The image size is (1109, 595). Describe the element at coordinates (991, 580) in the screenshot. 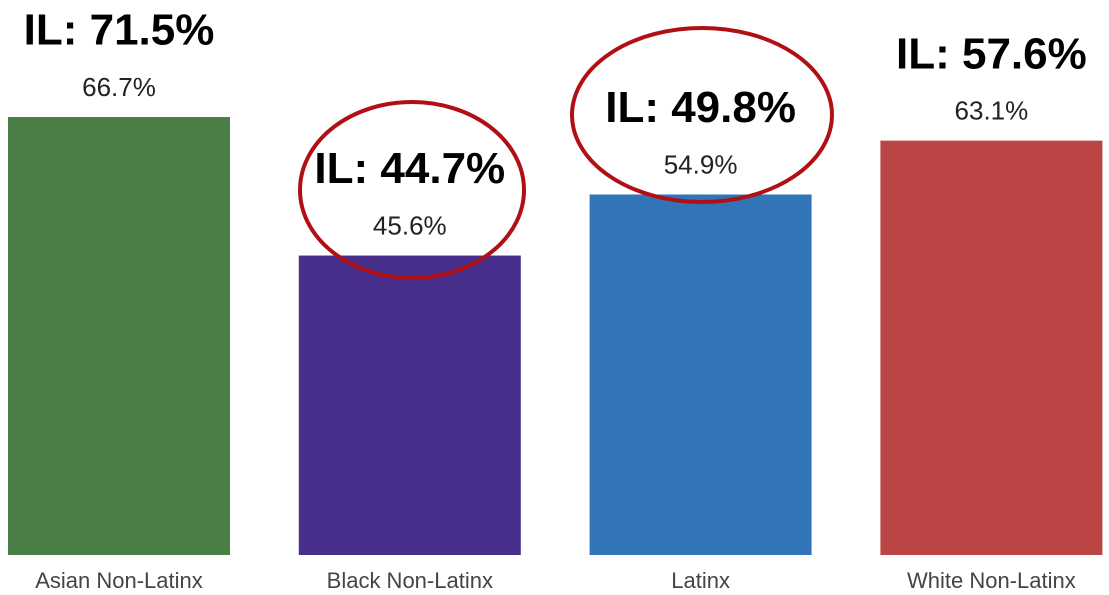

I see `x-tick-label: White Non-Latinx` at that location.